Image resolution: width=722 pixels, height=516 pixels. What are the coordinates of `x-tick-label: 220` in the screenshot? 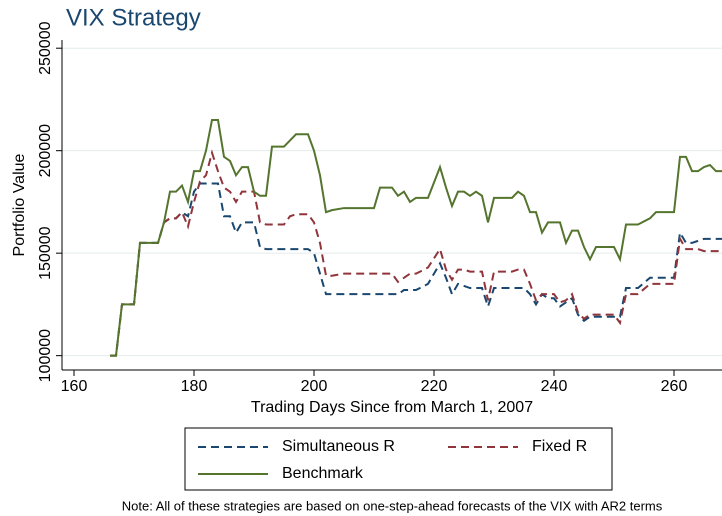 It's located at (434, 386).